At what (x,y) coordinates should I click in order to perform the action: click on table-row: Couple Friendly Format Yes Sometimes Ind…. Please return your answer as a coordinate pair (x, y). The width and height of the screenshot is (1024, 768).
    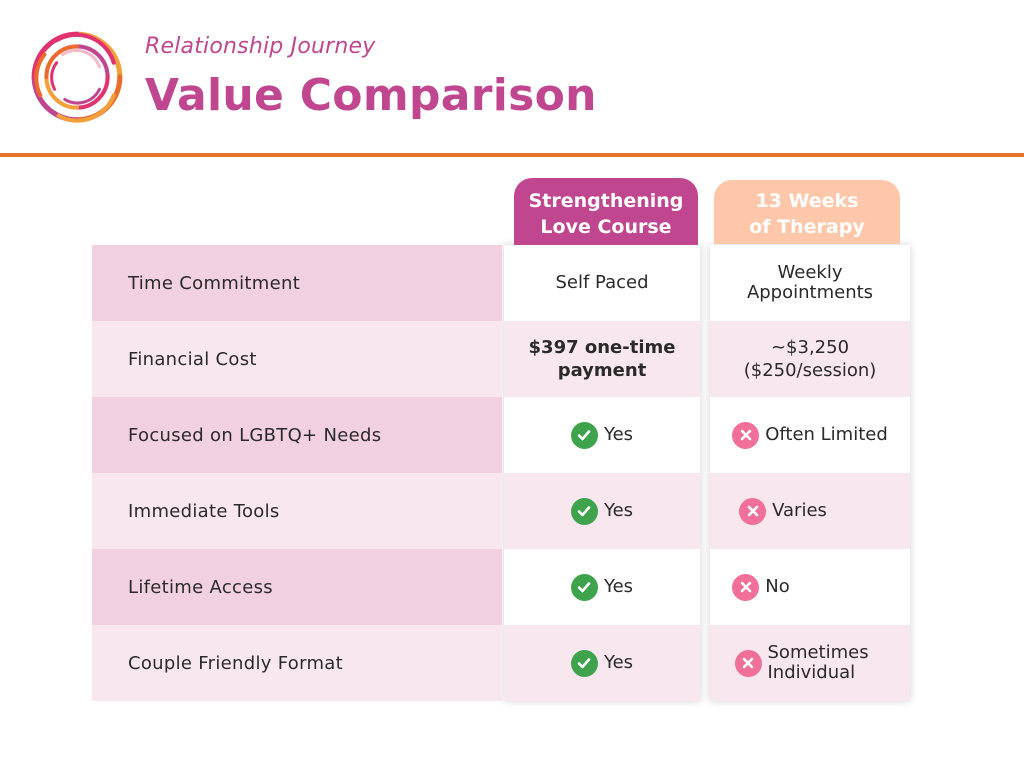
    Looking at the image, I should click on (501, 663).